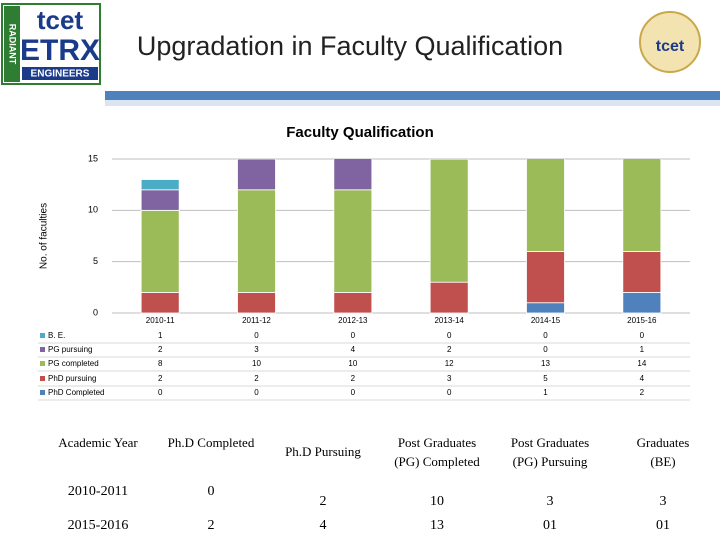  What do you see at coordinates (662, 461) in the screenshot?
I see `table-header-line: (BE)` at bounding box center [662, 461].